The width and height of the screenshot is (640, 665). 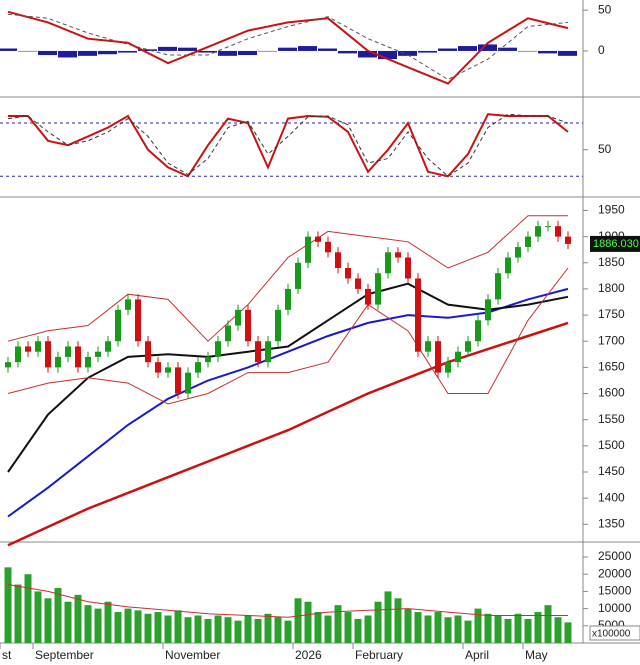 I want to click on y-tick-label: 0, so click(x=601, y=50).